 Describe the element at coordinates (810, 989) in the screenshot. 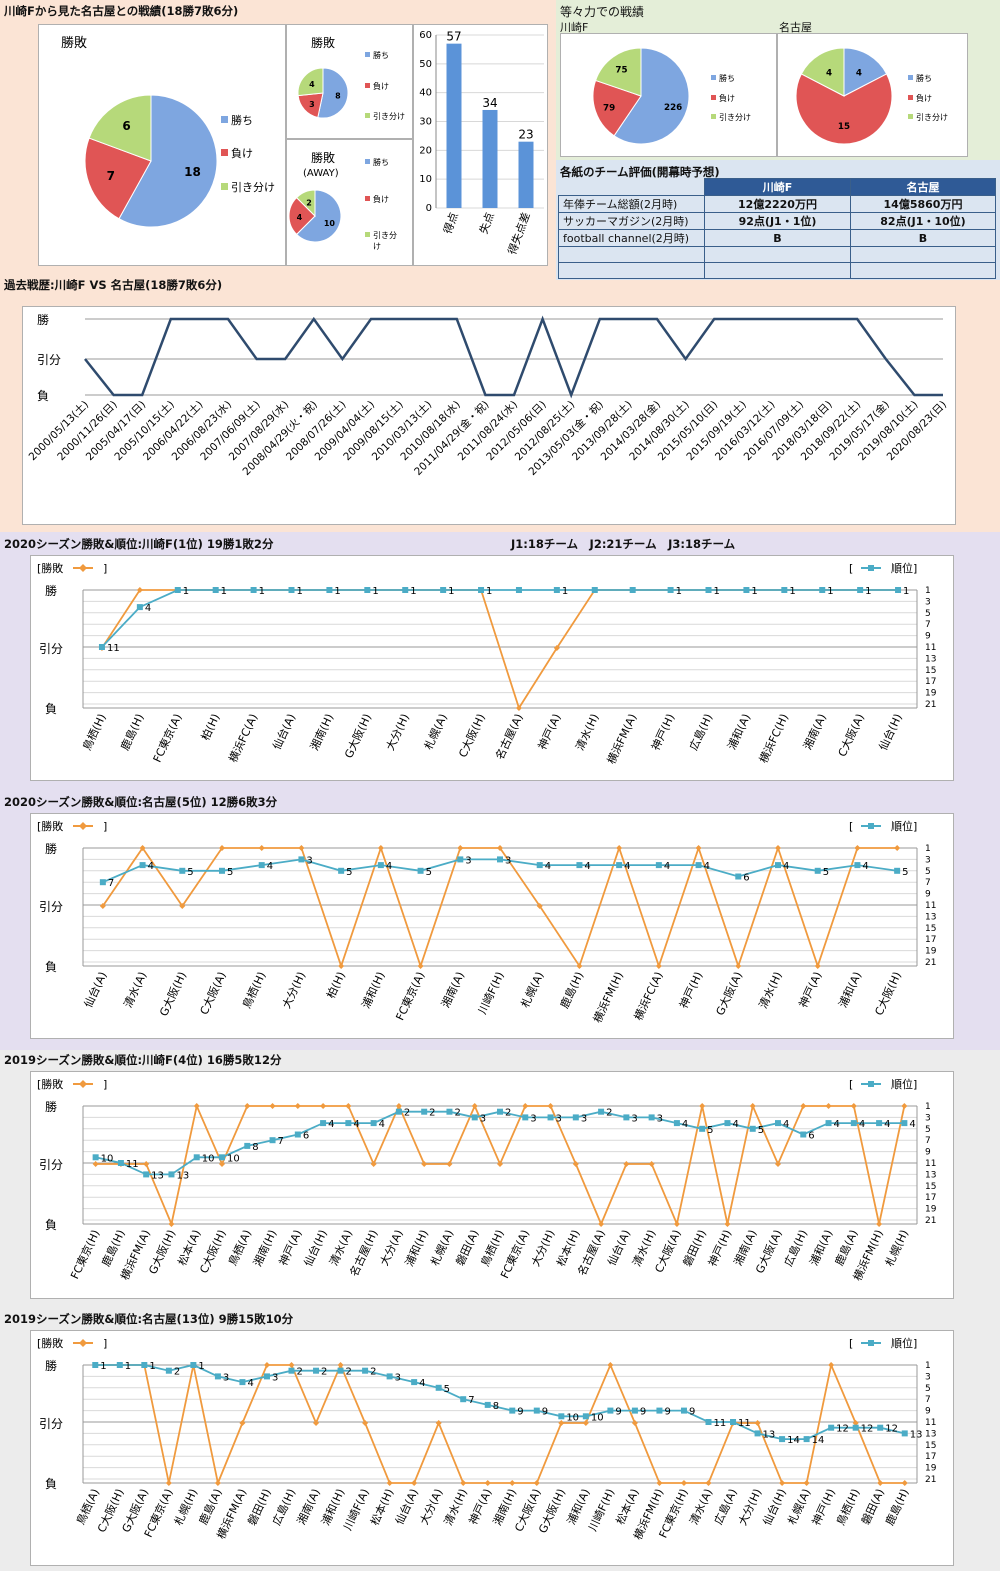

I see `season-category-label: 神戸(A)` at that location.